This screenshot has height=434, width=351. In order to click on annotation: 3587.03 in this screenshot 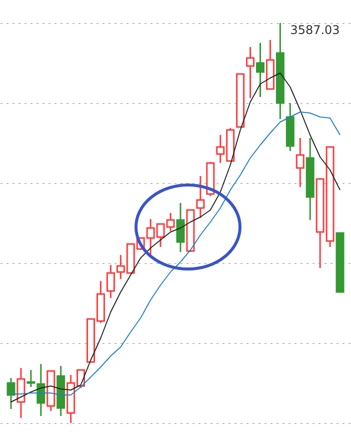, I will do `click(315, 30)`.